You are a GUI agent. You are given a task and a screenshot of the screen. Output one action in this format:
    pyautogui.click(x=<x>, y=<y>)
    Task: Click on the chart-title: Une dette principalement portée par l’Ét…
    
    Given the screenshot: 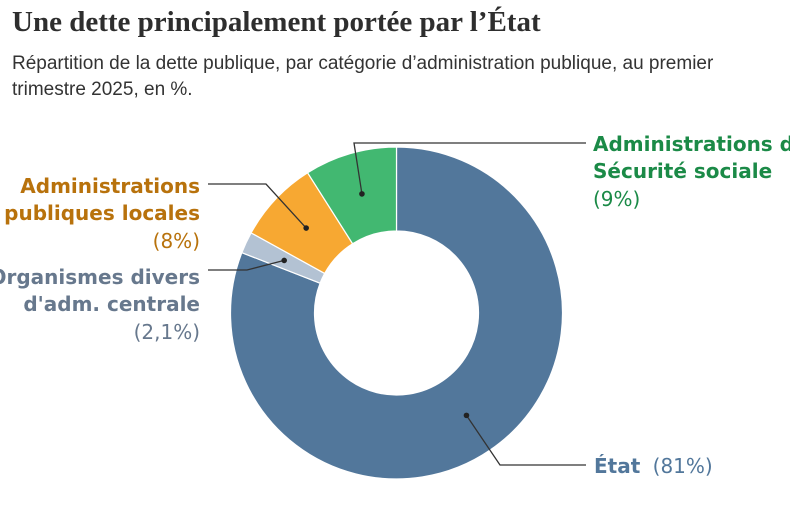 What is the action you would take?
    pyautogui.click(x=276, y=22)
    